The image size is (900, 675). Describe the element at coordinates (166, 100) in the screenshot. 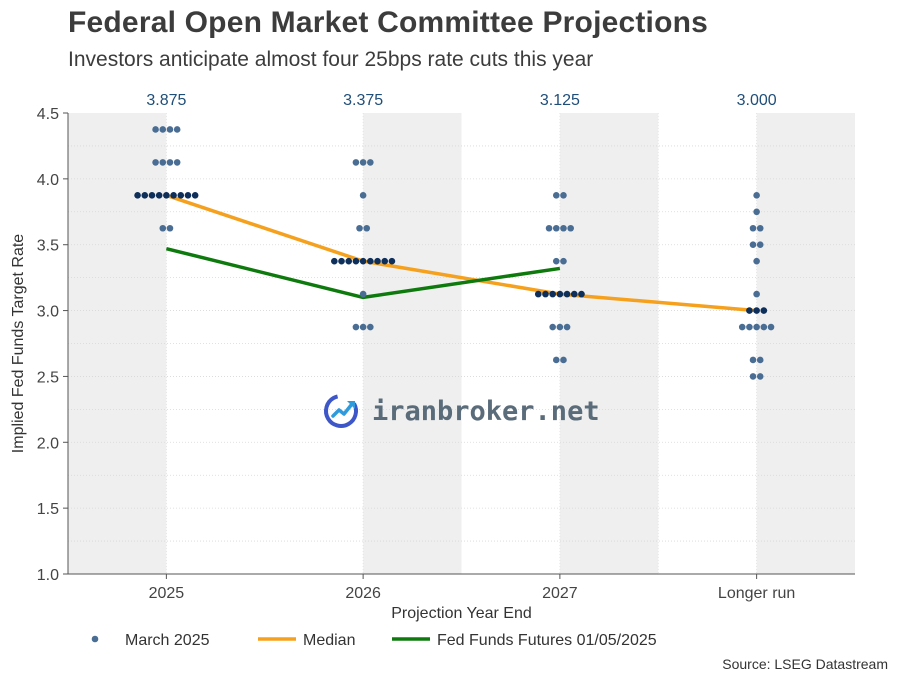

I see `median-value-label: 3.875` at that location.